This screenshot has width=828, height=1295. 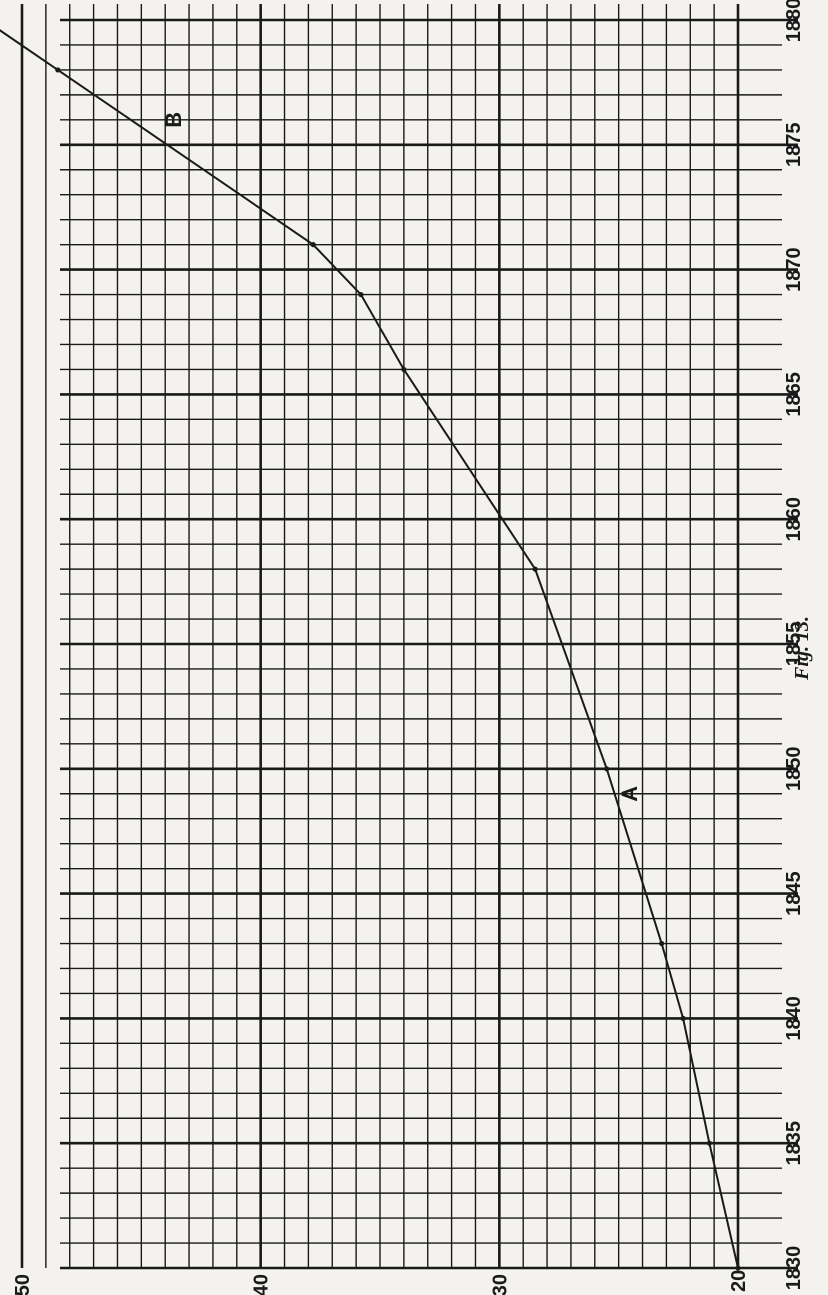 I want to click on y-tick-label: 30, so click(x=500, y=1284).